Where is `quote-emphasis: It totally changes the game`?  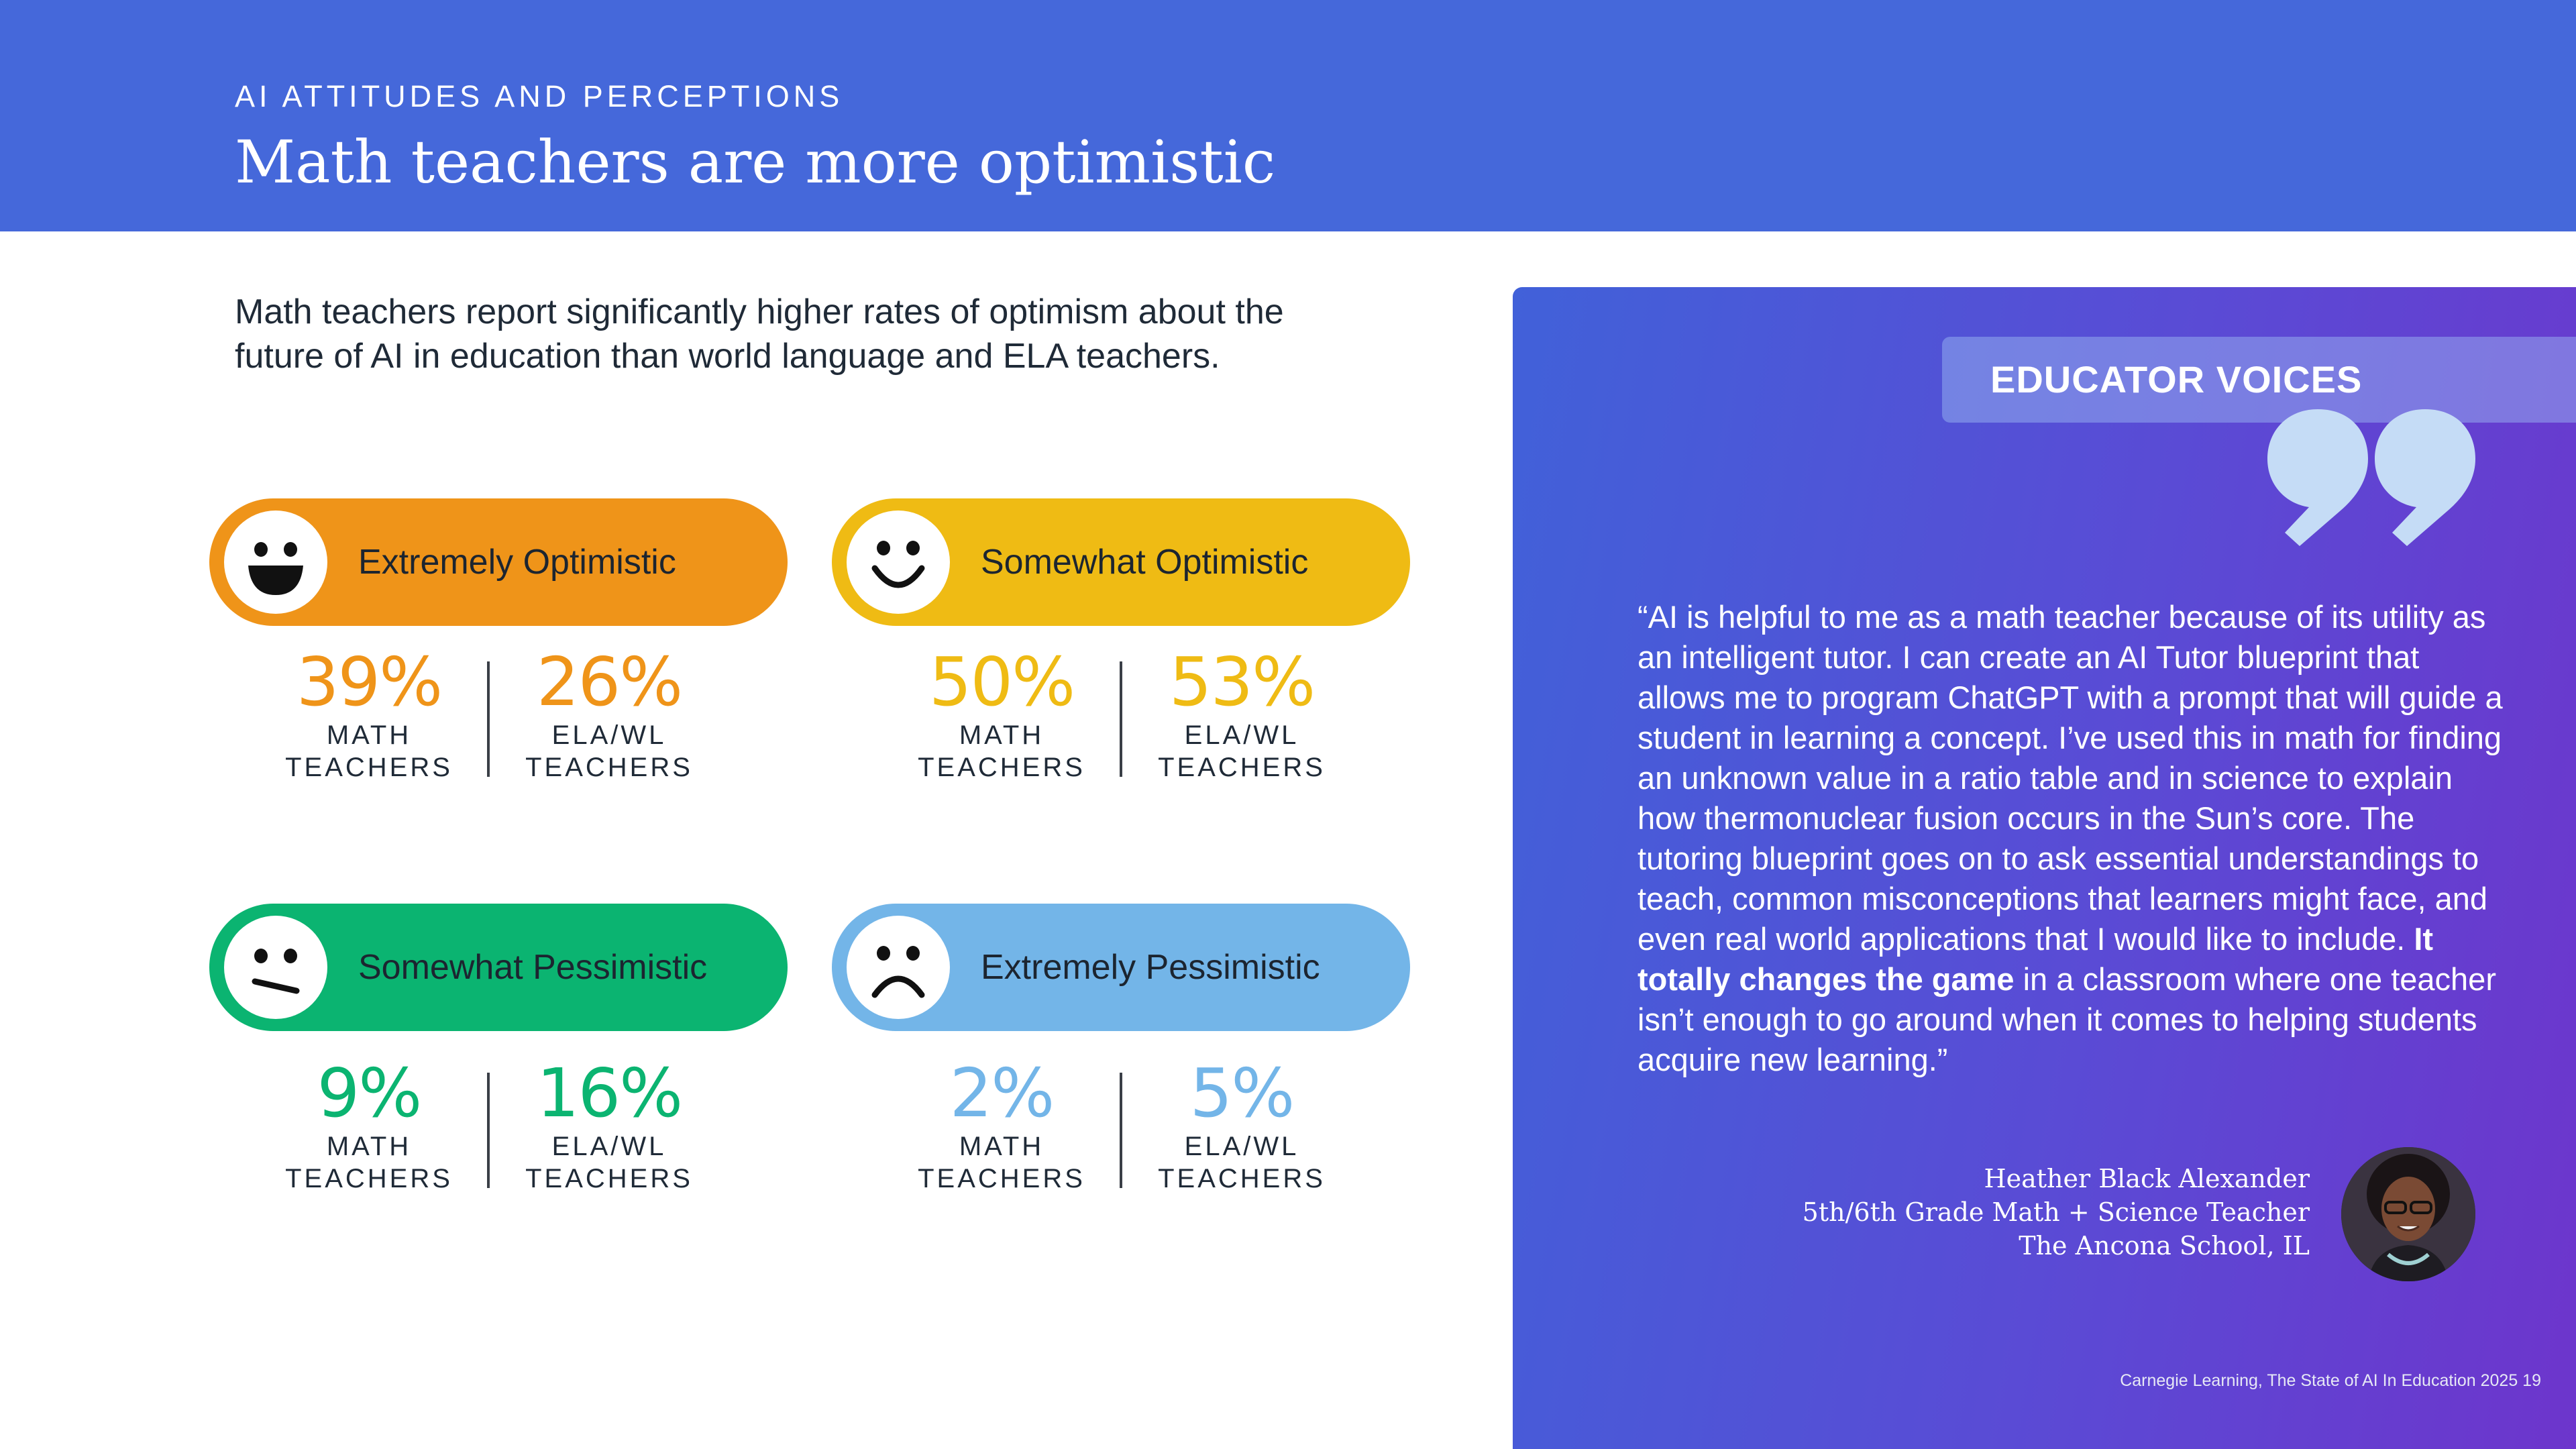 quote-emphasis: It totally changes the game is located at coordinates (2036, 959).